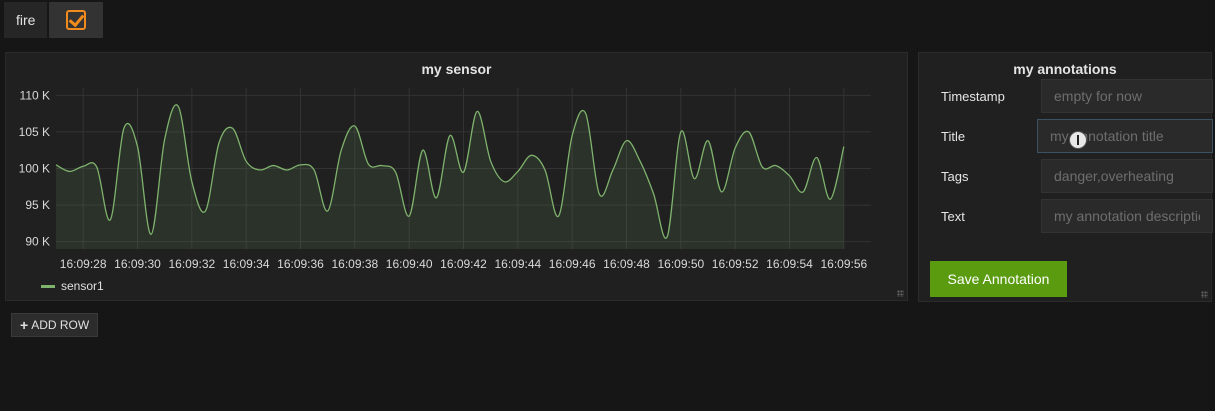  Describe the element at coordinates (48, 286) in the screenshot. I see `legend-swatch` at that location.